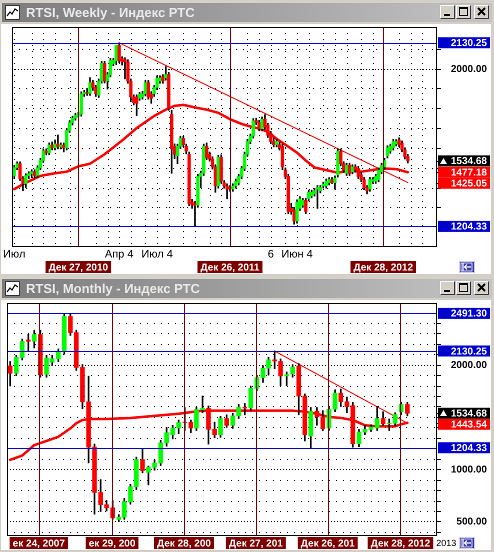  I want to click on x-tick-label: ек 24, 2007, so click(39, 544).